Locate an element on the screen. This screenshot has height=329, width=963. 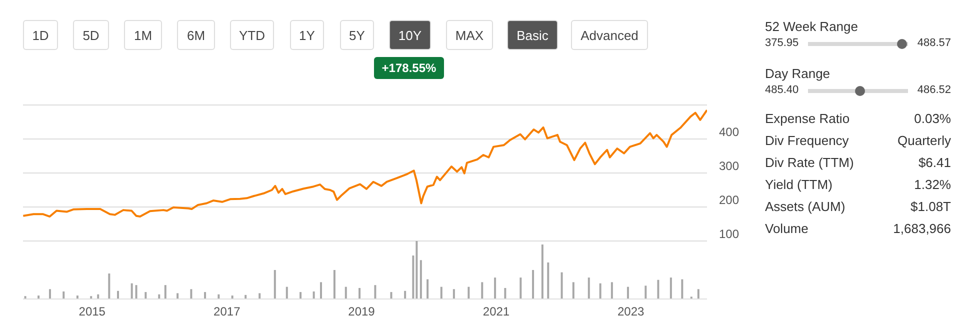
text: Expense Ratio is located at coordinates (807, 118).